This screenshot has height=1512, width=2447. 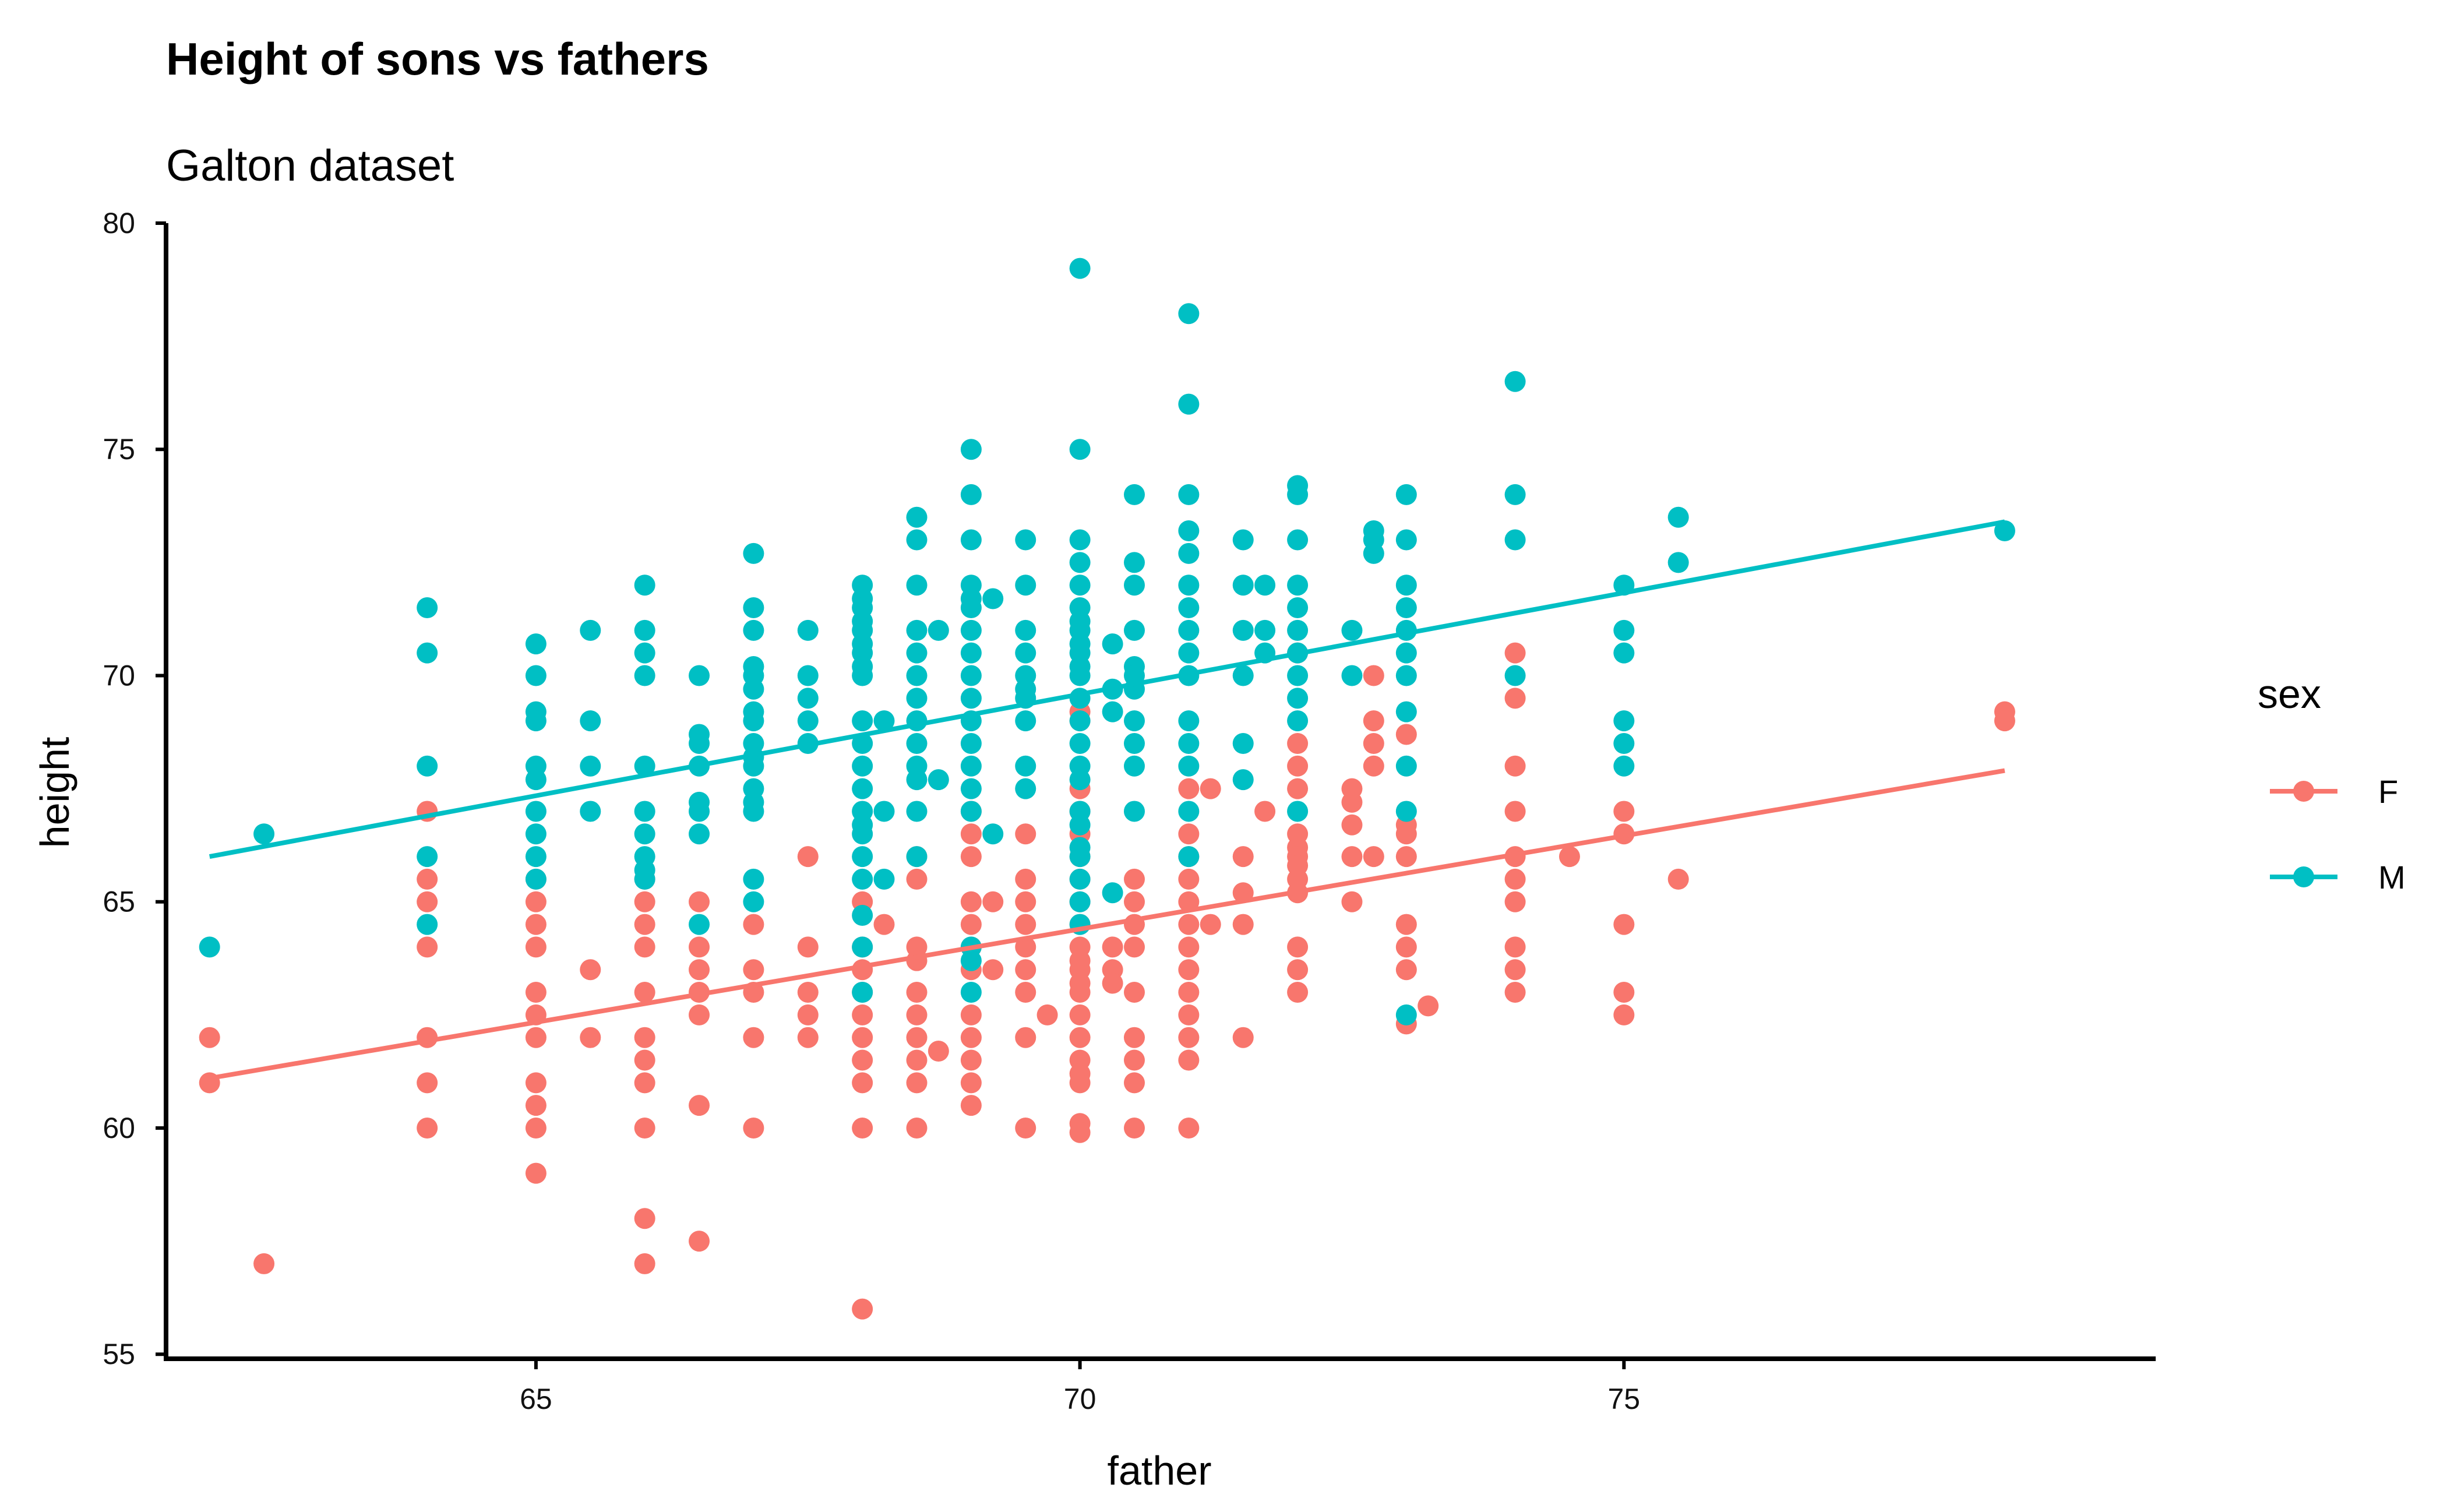 I want to click on x-tick-label: 70, so click(x=1080, y=1399).